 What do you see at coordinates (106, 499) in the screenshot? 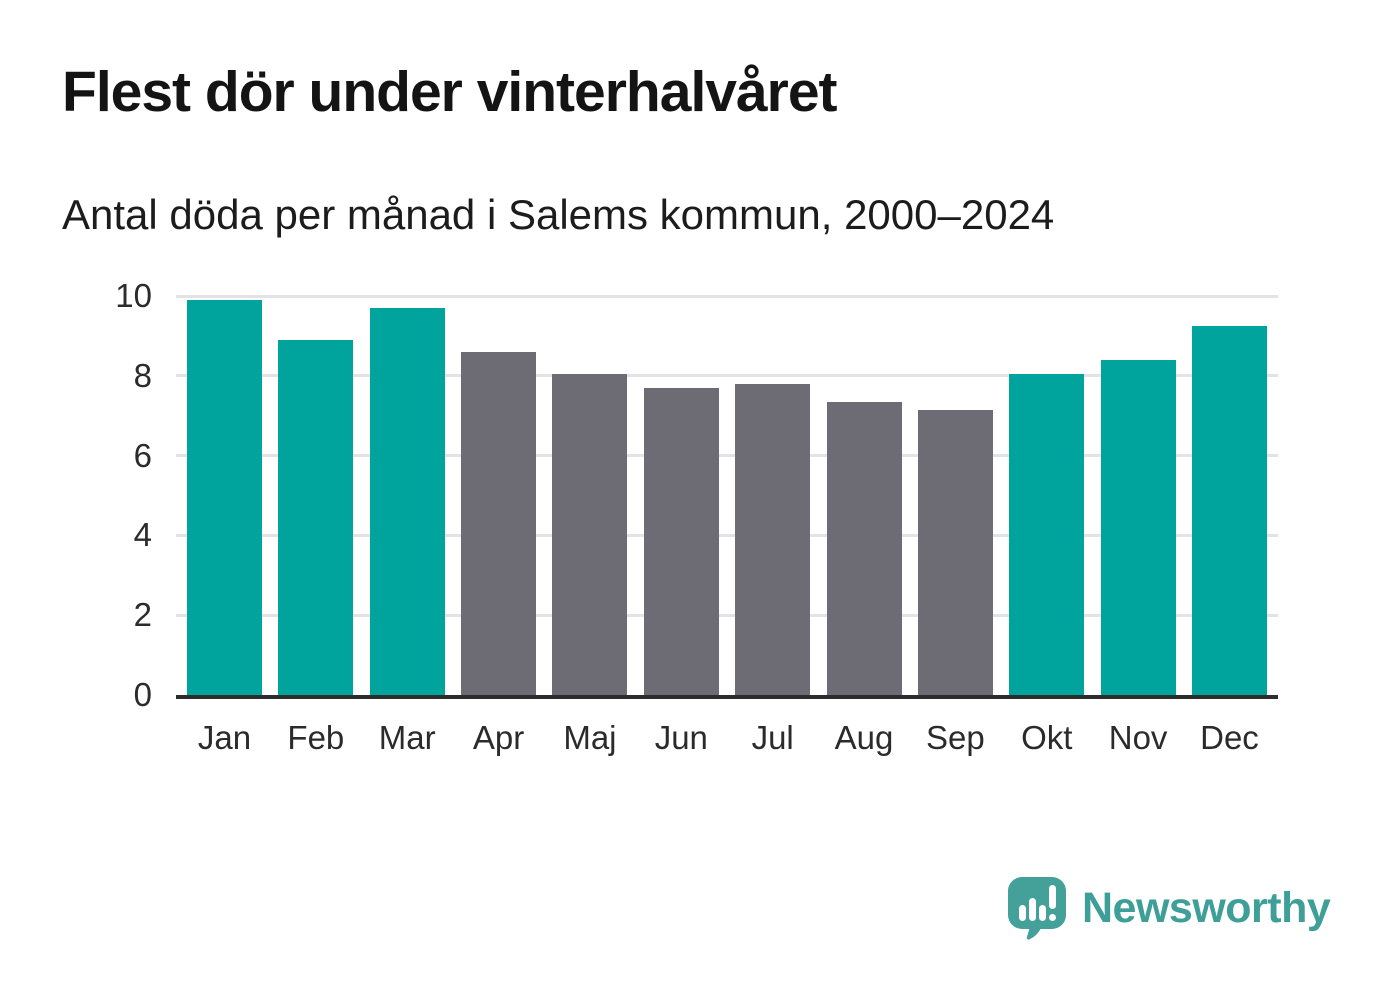
I see `y-axis-tick-labels: 0 2 4 6 8 10` at bounding box center [106, 499].